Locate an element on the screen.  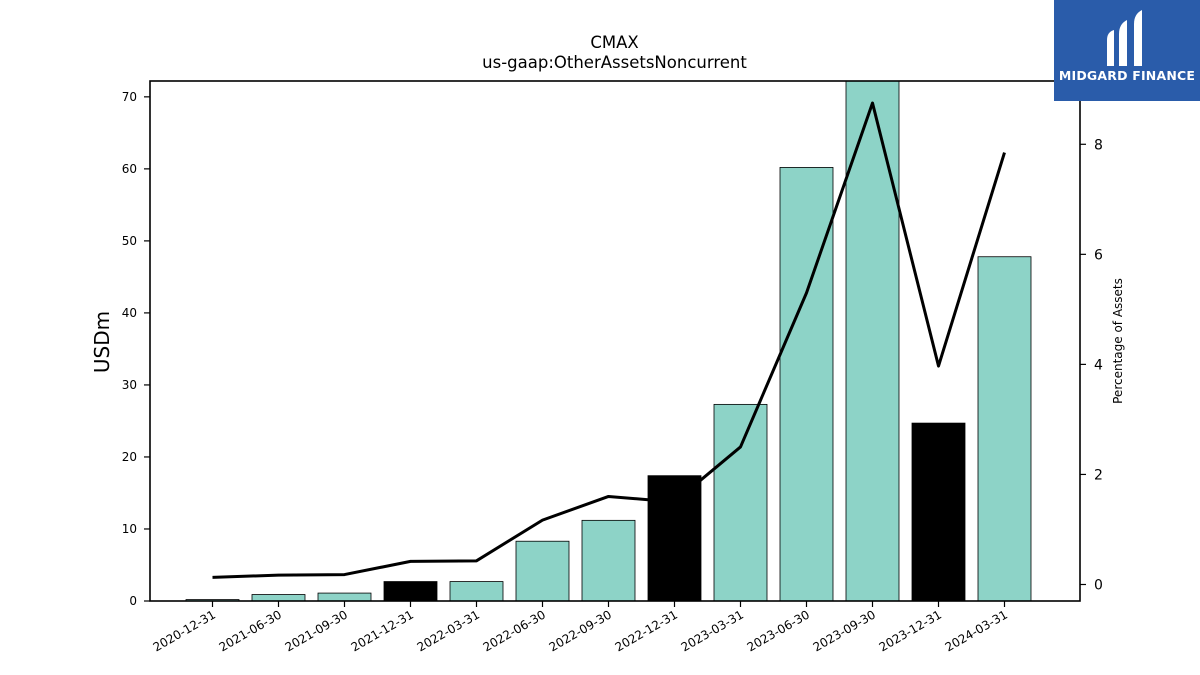
y2-tick-label: 2 is located at coordinates (1098, 475).